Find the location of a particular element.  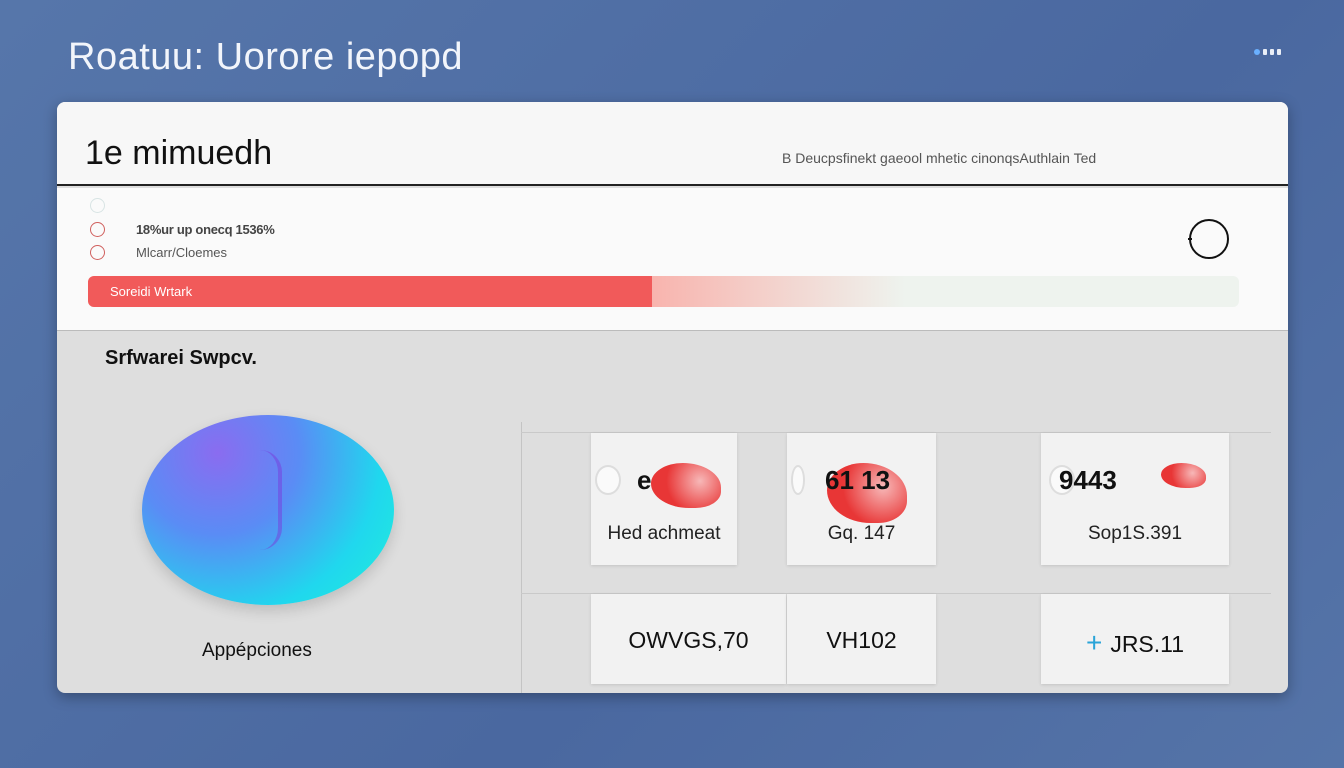

progress-bar: Soreidi Wrtark is located at coordinates (663, 291).